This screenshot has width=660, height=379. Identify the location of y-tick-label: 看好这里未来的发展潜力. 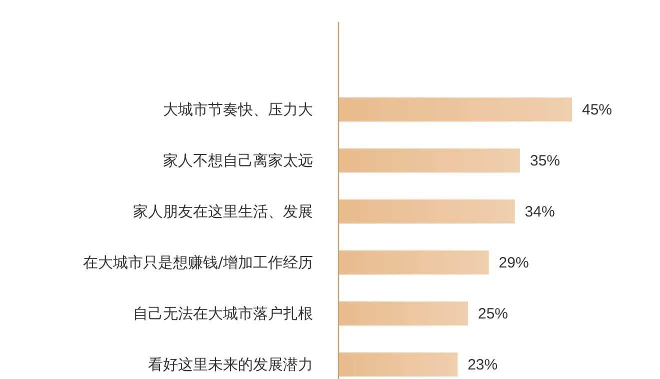
(230, 365).